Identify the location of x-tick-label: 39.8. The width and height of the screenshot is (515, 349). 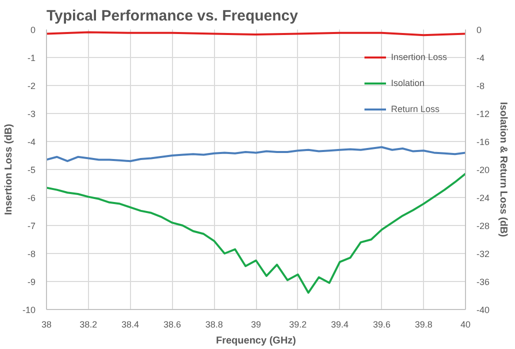
(423, 325).